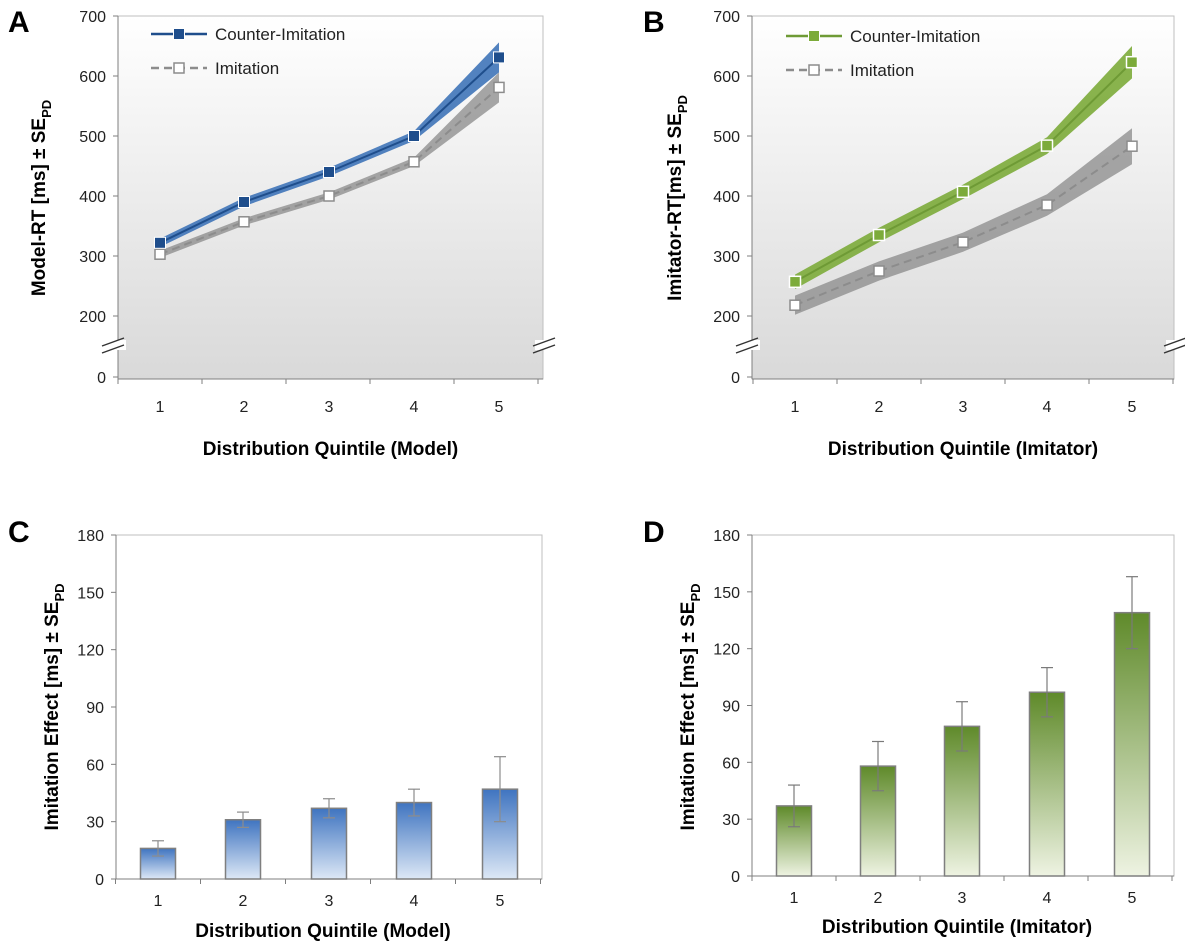 The width and height of the screenshot is (1185, 947). What do you see at coordinates (41, 198) in the screenshot?
I see `y-axis-label: Model-RT [ms] ± SEPD` at bounding box center [41, 198].